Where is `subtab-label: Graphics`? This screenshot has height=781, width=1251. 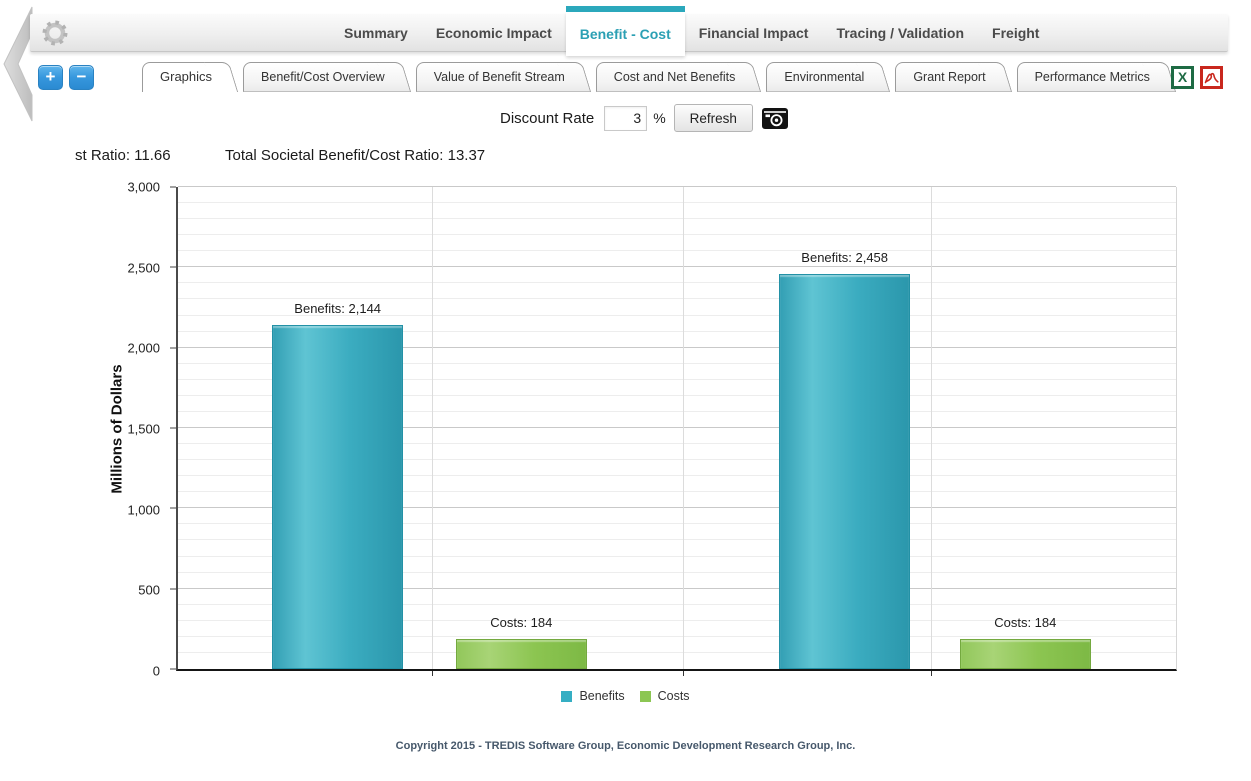 subtab-label: Graphics is located at coordinates (186, 76).